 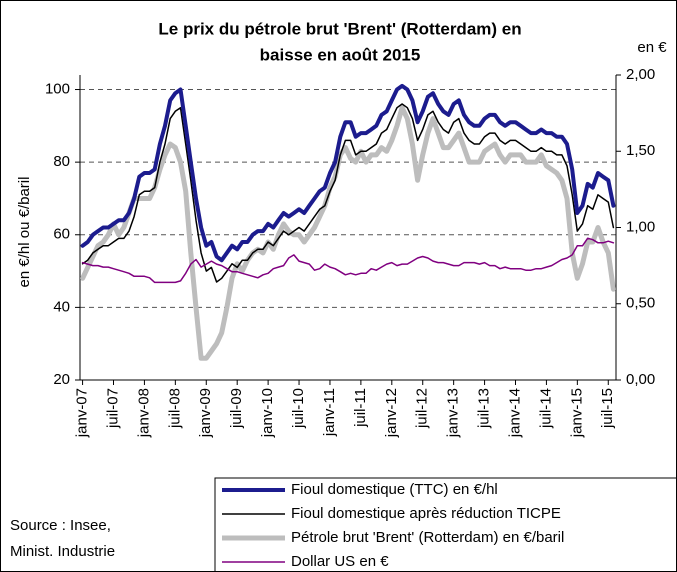 What do you see at coordinates (576, 413) in the screenshot?
I see `x-tick-label: janv-15` at bounding box center [576, 413].